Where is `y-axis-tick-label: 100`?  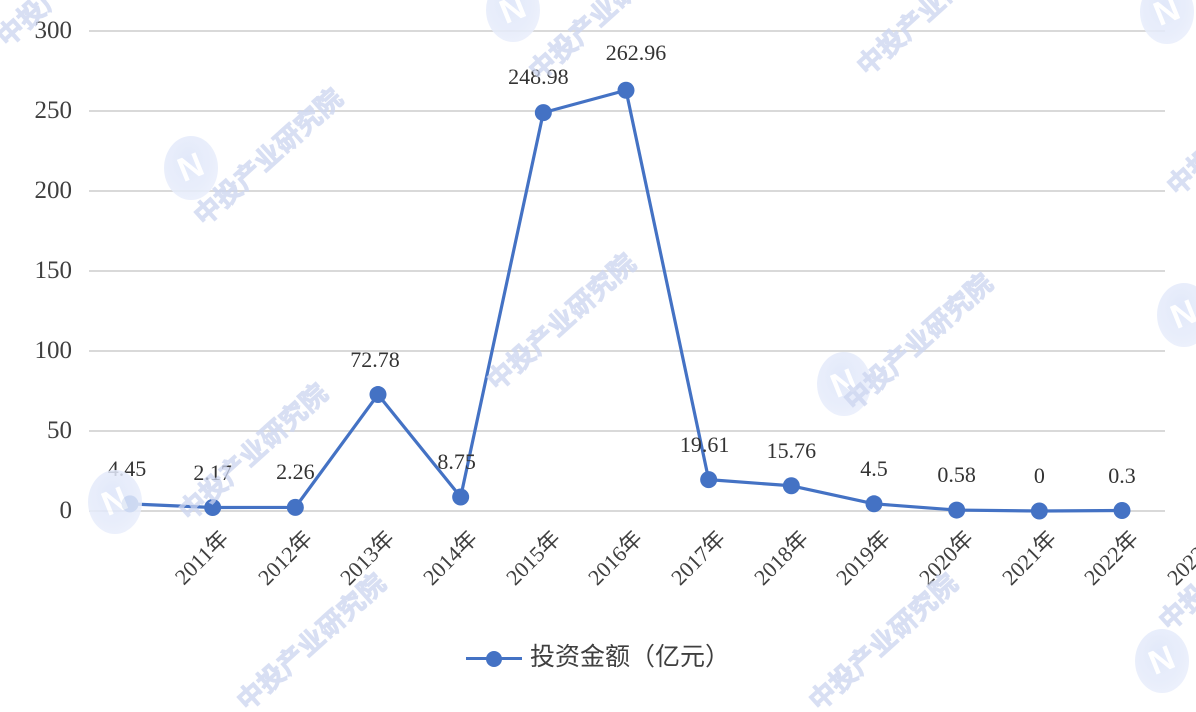 y-axis-tick-label: 100 is located at coordinates (53, 350).